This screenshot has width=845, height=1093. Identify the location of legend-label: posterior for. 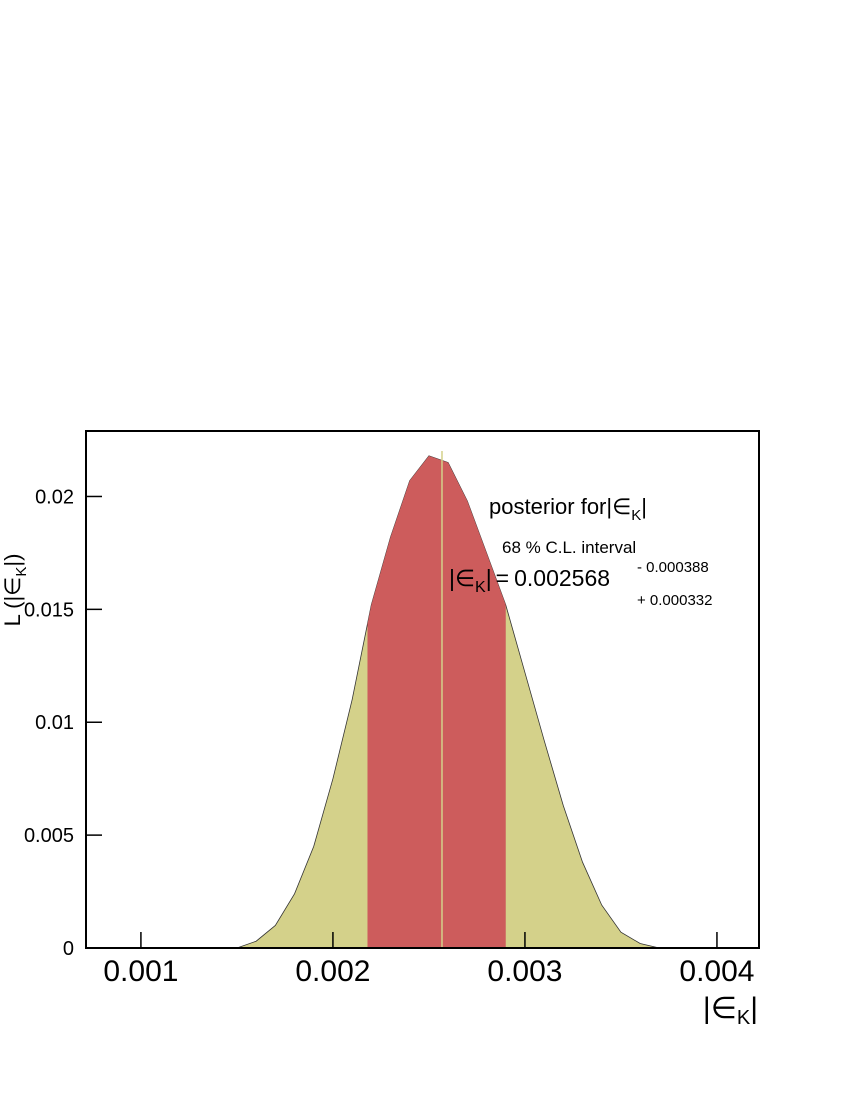
(547, 506).